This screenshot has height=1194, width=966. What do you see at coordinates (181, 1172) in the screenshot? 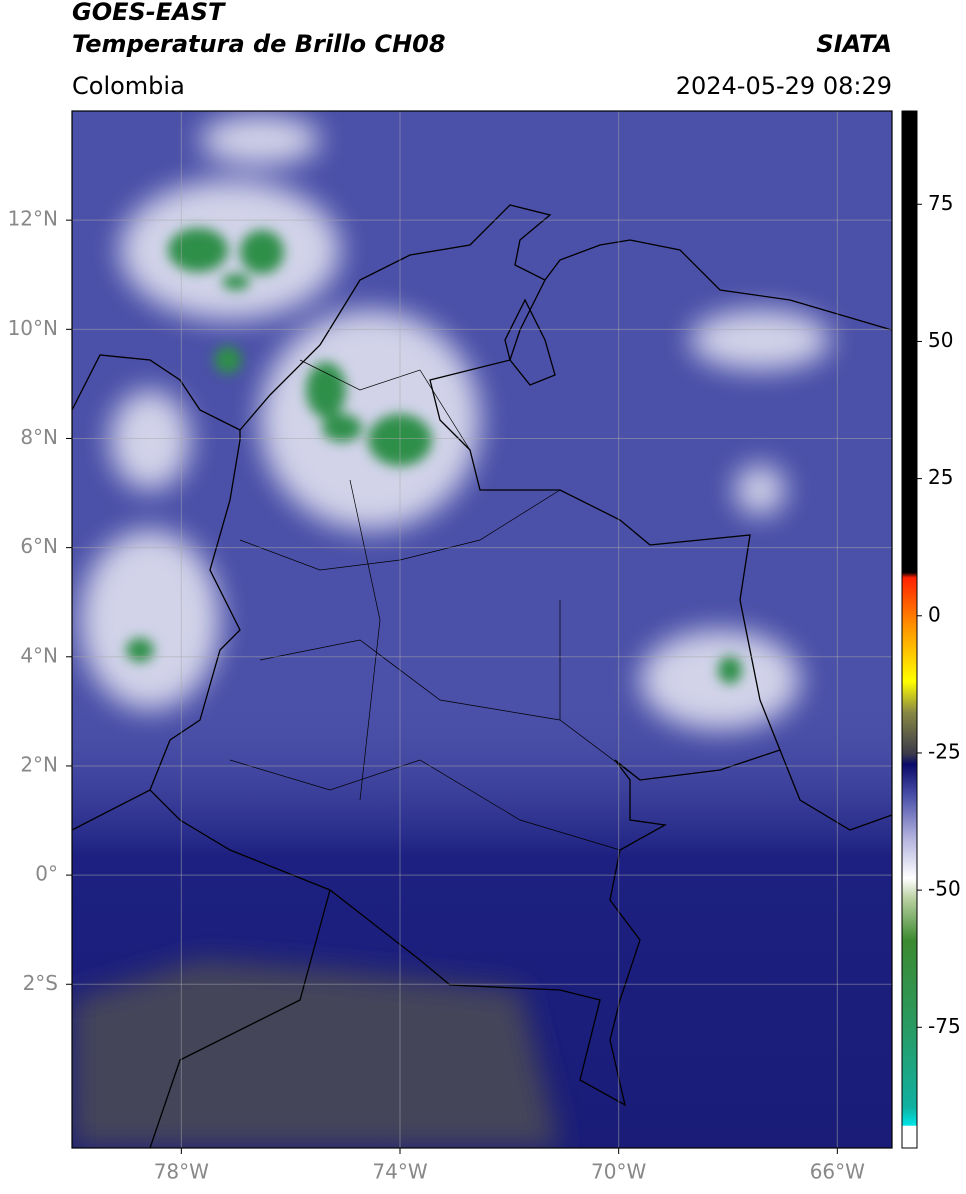
I see `x-tick-label: 78°W` at bounding box center [181, 1172].